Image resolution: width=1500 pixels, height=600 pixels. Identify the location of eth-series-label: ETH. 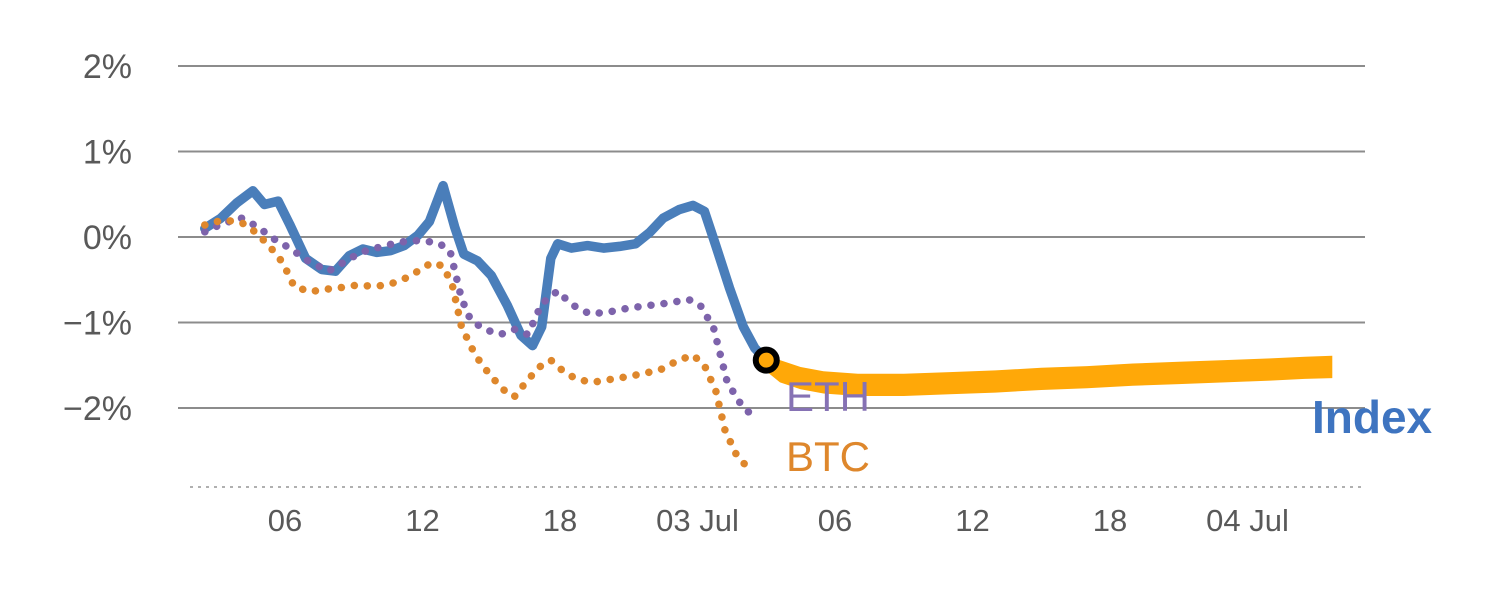
(828, 396).